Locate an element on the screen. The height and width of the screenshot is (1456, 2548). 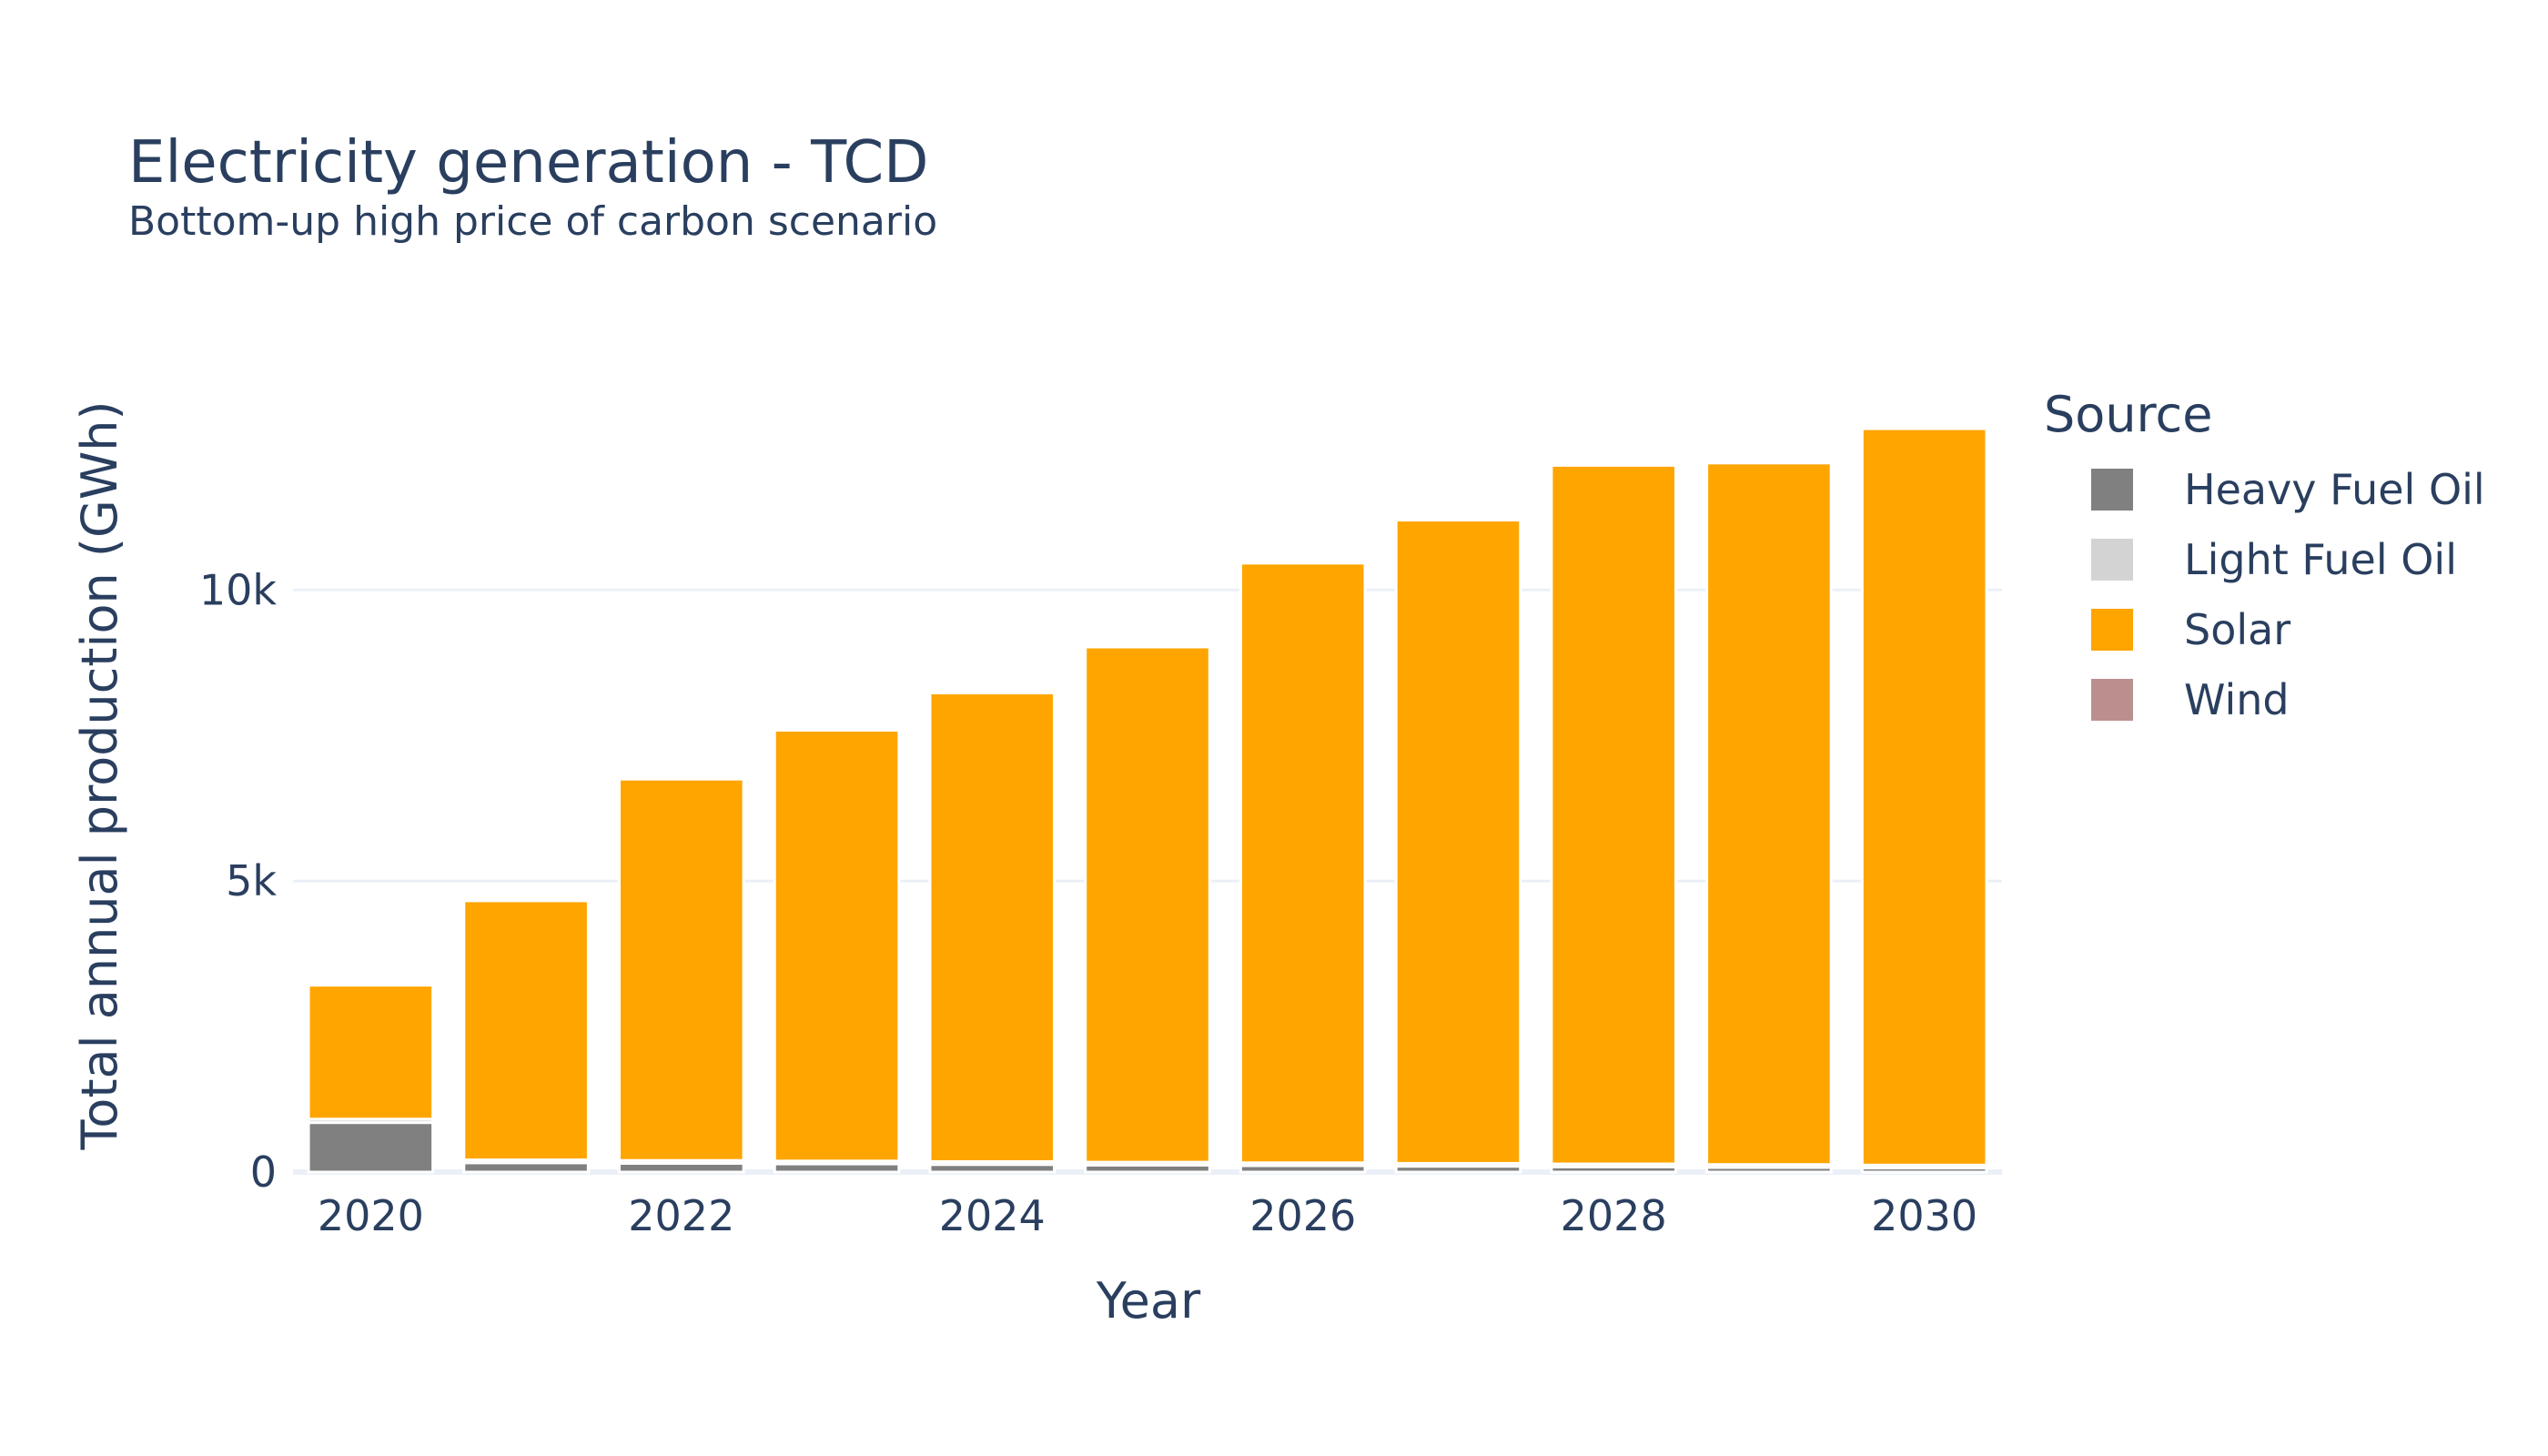
chart-title: Electricity generation - TCD is located at coordinates (528, 163).